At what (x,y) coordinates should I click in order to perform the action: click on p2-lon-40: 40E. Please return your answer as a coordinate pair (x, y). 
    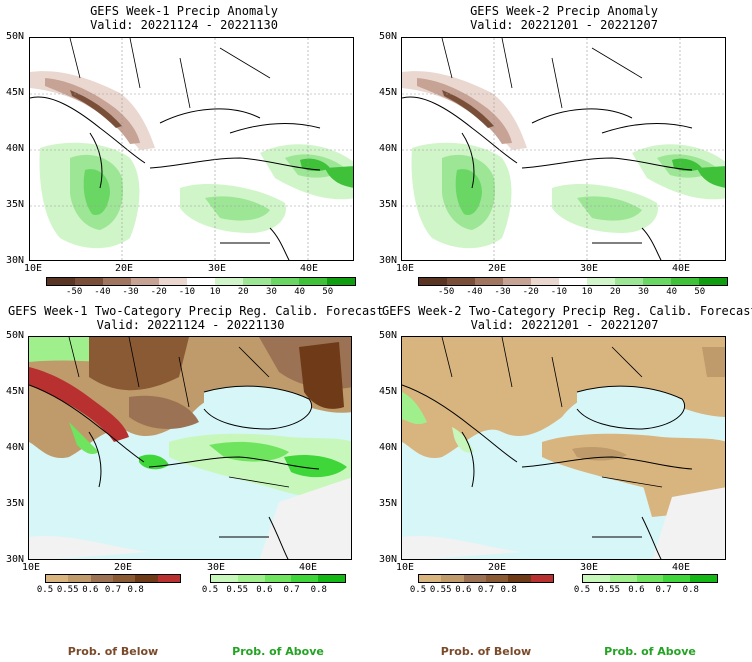
    Looking at the image, I should click on (681, 268).